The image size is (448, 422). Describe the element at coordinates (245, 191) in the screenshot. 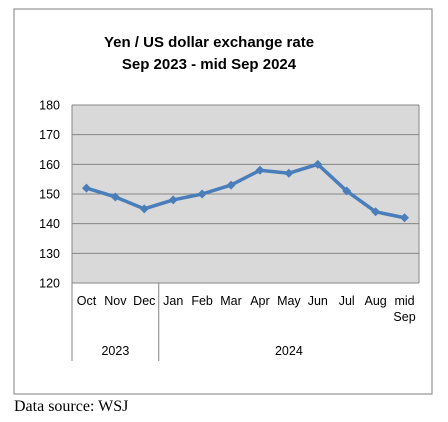

I see `series-line` at that location.